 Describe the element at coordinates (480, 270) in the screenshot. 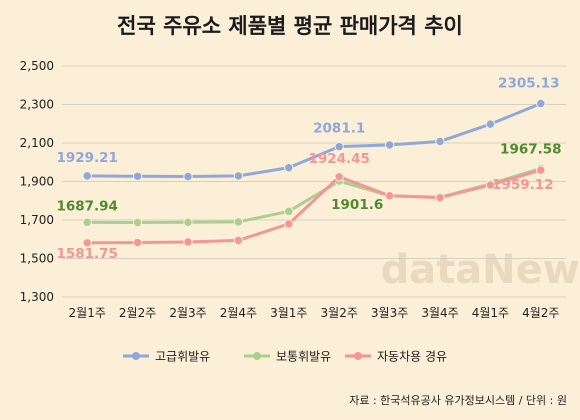

I see `datanews-watermark: dataNews` at that location.